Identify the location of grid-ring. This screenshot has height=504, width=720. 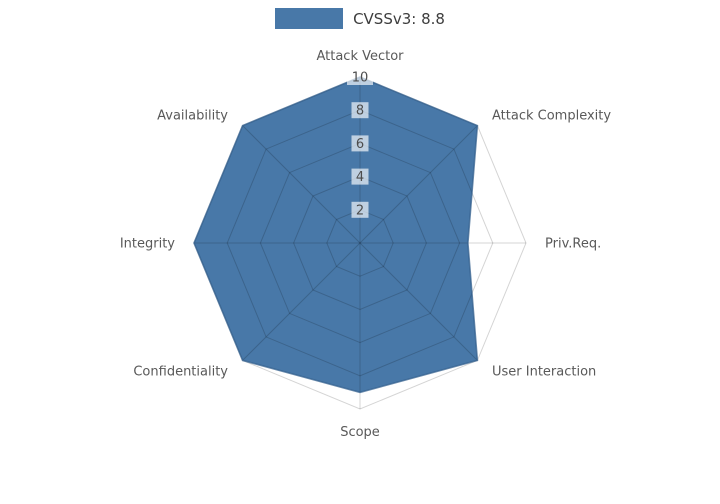
(360, 243).